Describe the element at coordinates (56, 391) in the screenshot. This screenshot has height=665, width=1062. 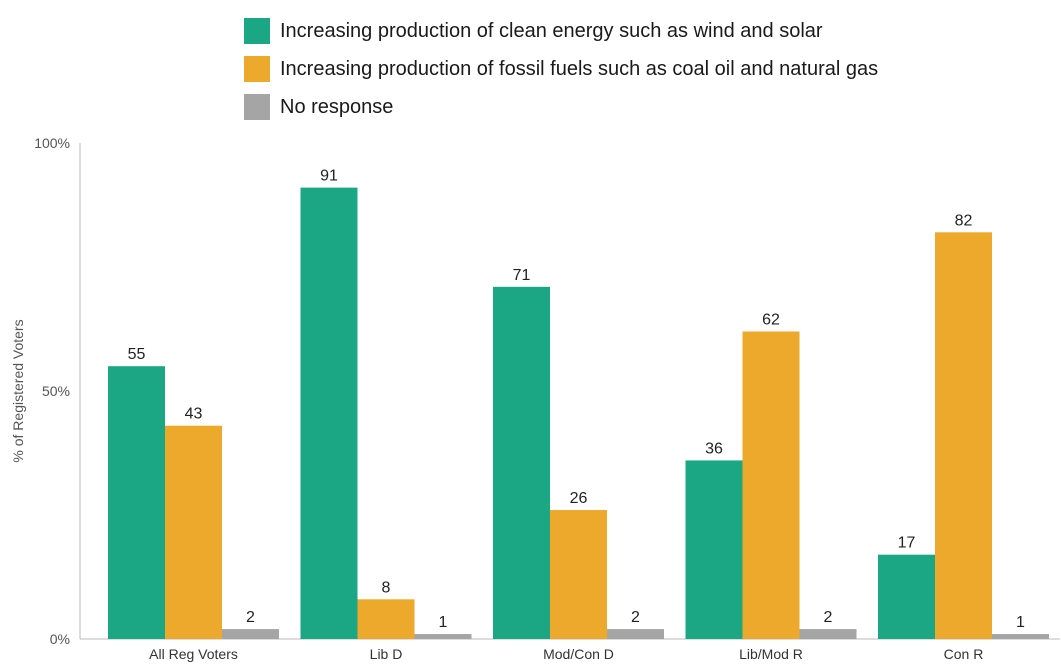
I see `y-tick-label-50: 50%` at that location.